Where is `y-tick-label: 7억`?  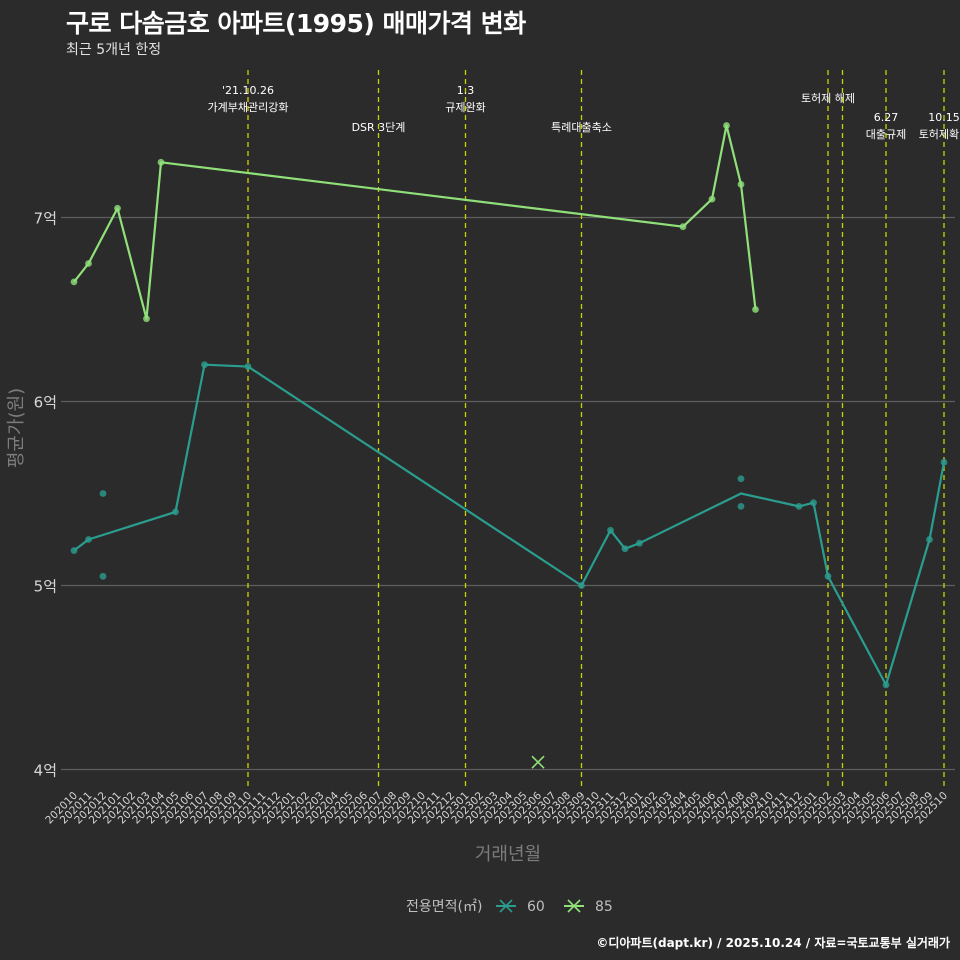 y-tick-label: 7억 is located at coordinates (45, 219).